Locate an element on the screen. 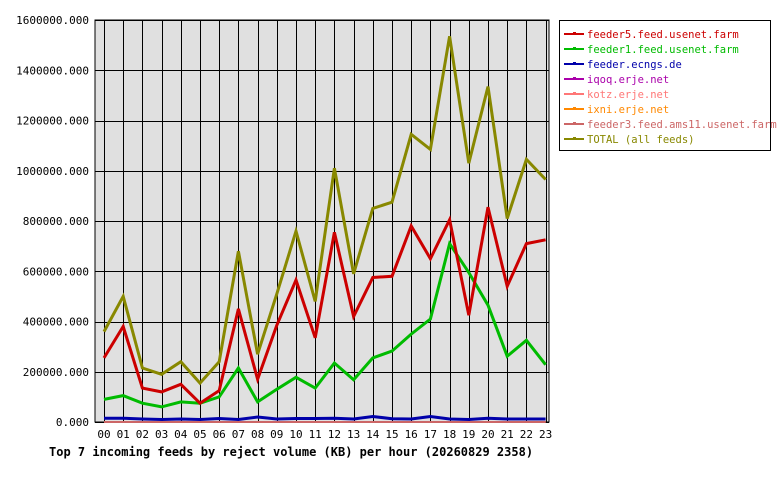 The image size is (780, 484). y-tick-label: 200000.000 is located at coordinates (56, 372).